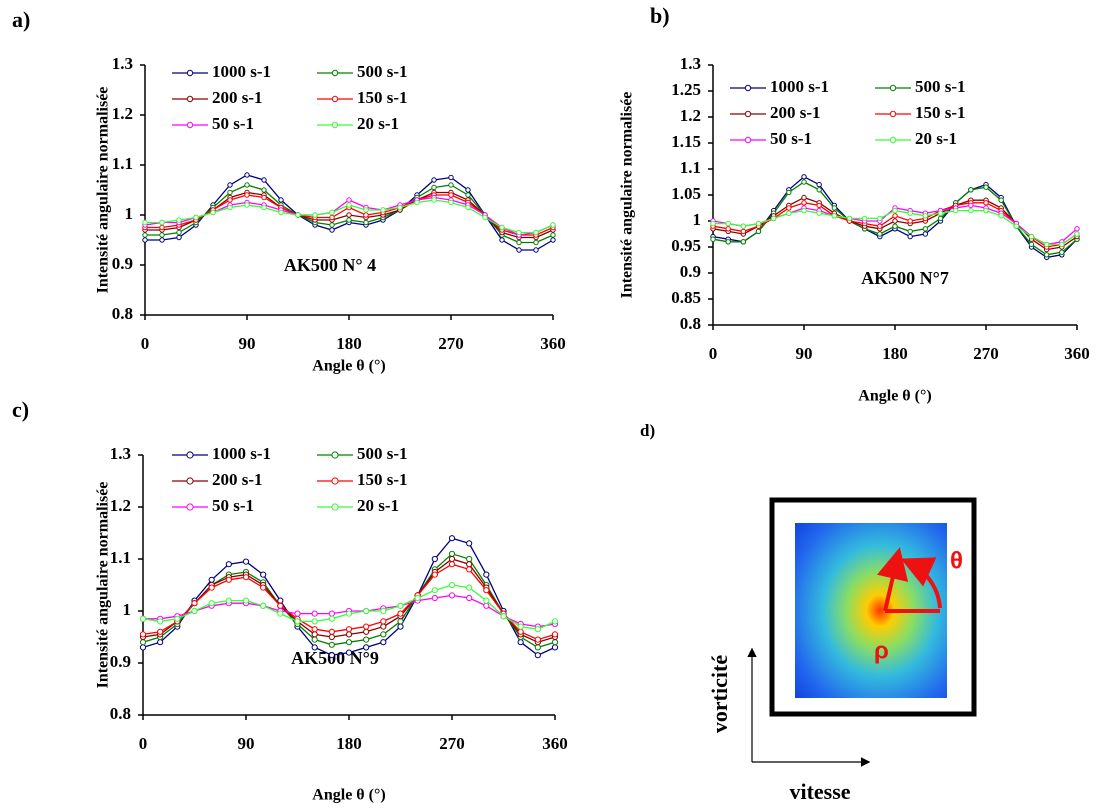 The width and height of the screenshot is (1101, 811). I want to click on y-tick-label: 1, so click(127, 609).